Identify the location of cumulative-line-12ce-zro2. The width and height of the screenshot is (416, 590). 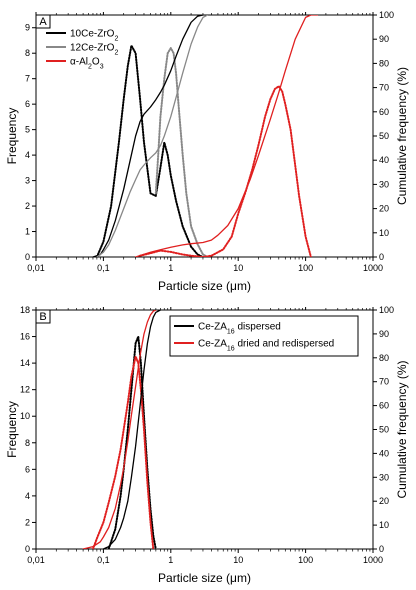
(152, 136).